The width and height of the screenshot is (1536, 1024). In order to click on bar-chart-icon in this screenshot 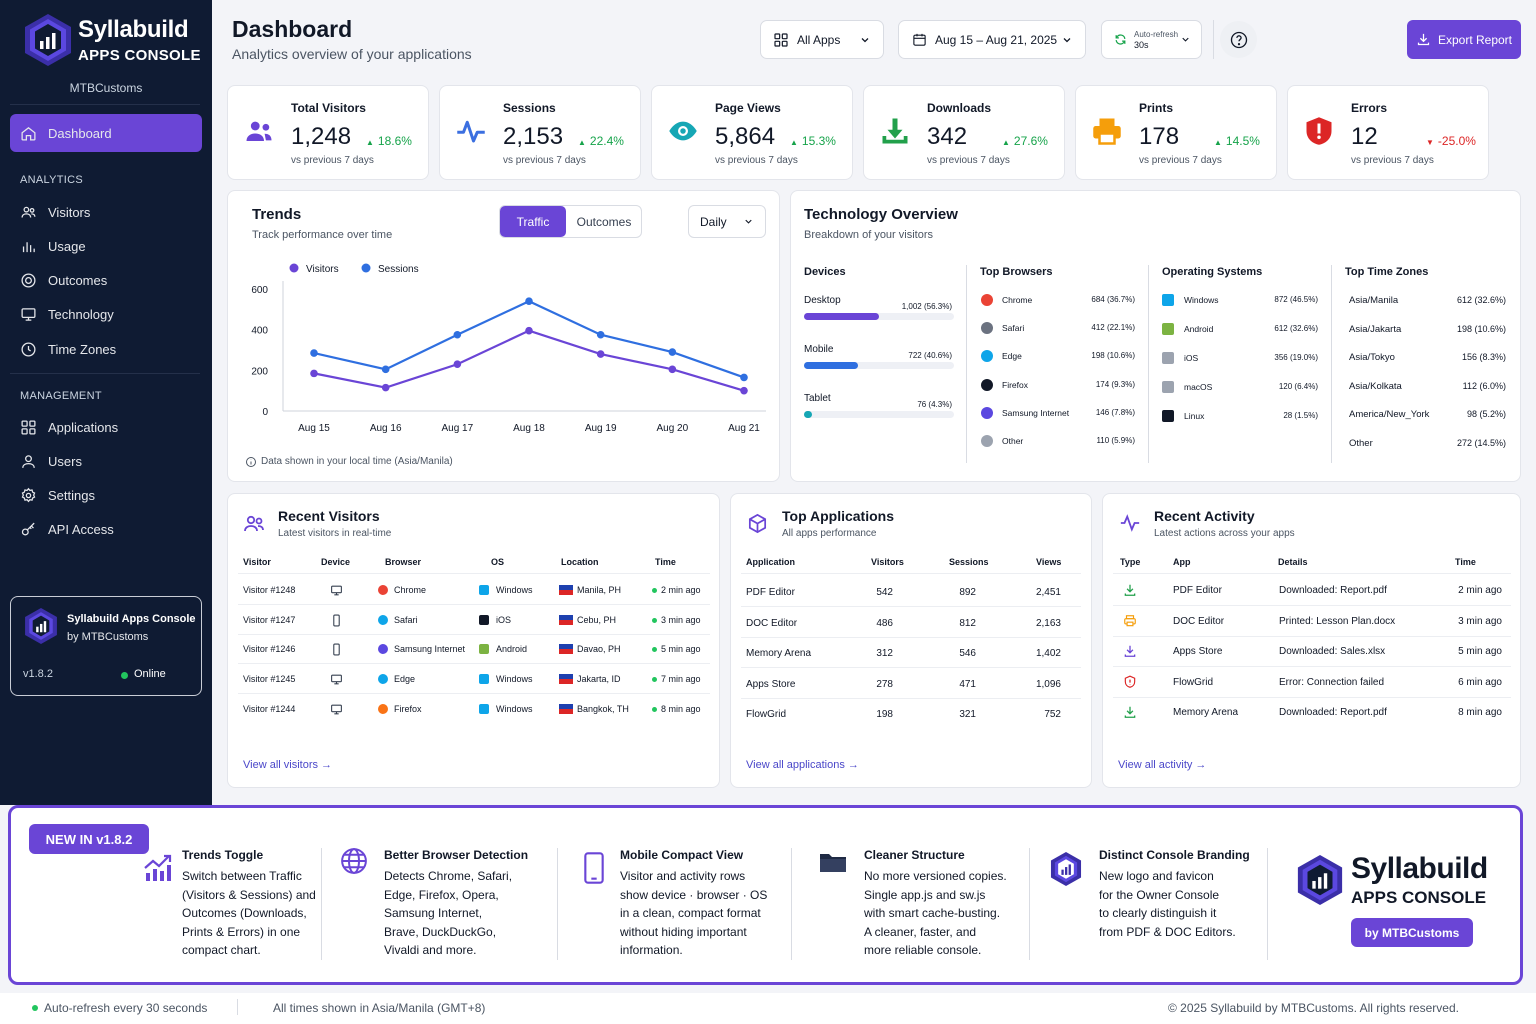, I will do `click(28, 247)`.